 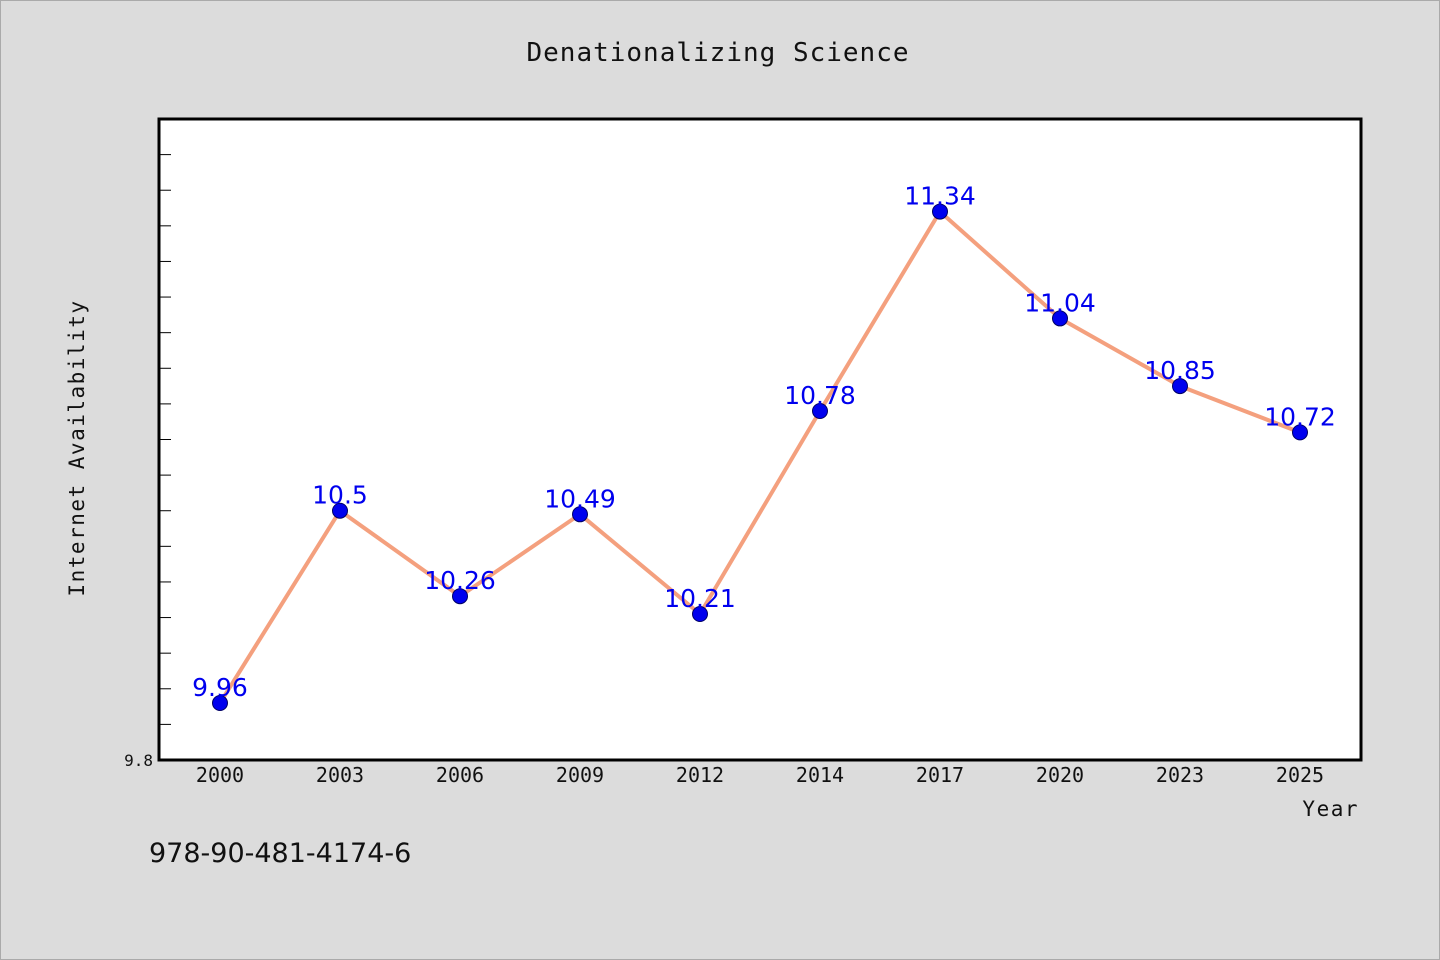 What do you see at coordinates (1330, 809) in the screenshot?
I see `x-axis-label: Year` at bounding box center [1330, 809].